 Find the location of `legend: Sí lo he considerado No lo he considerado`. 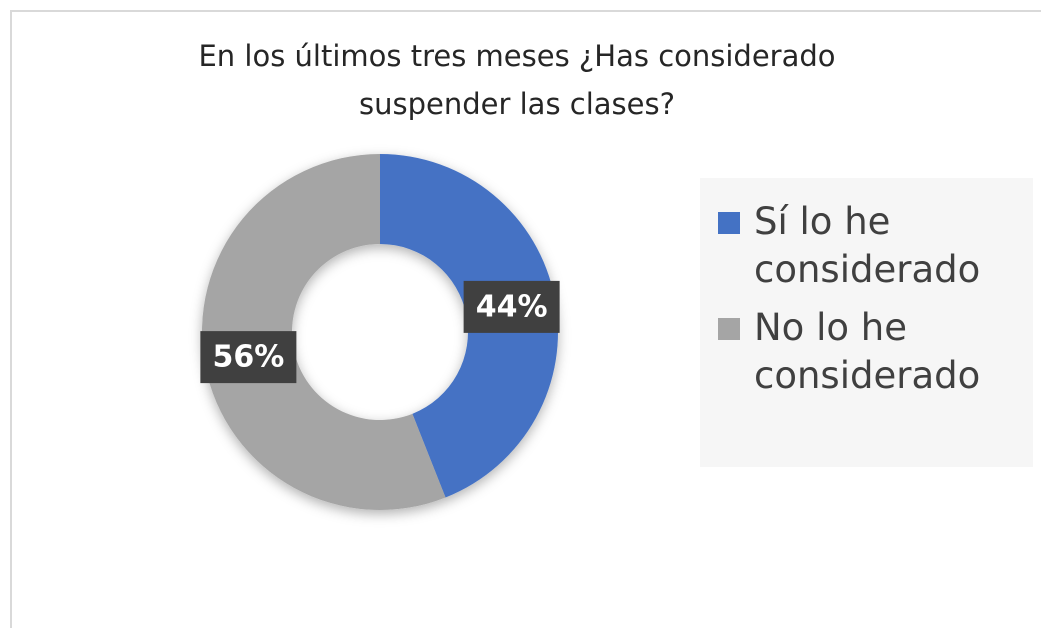

legend: Sí lo he considerado No lo he considerado is located at coordinates (866, 322).